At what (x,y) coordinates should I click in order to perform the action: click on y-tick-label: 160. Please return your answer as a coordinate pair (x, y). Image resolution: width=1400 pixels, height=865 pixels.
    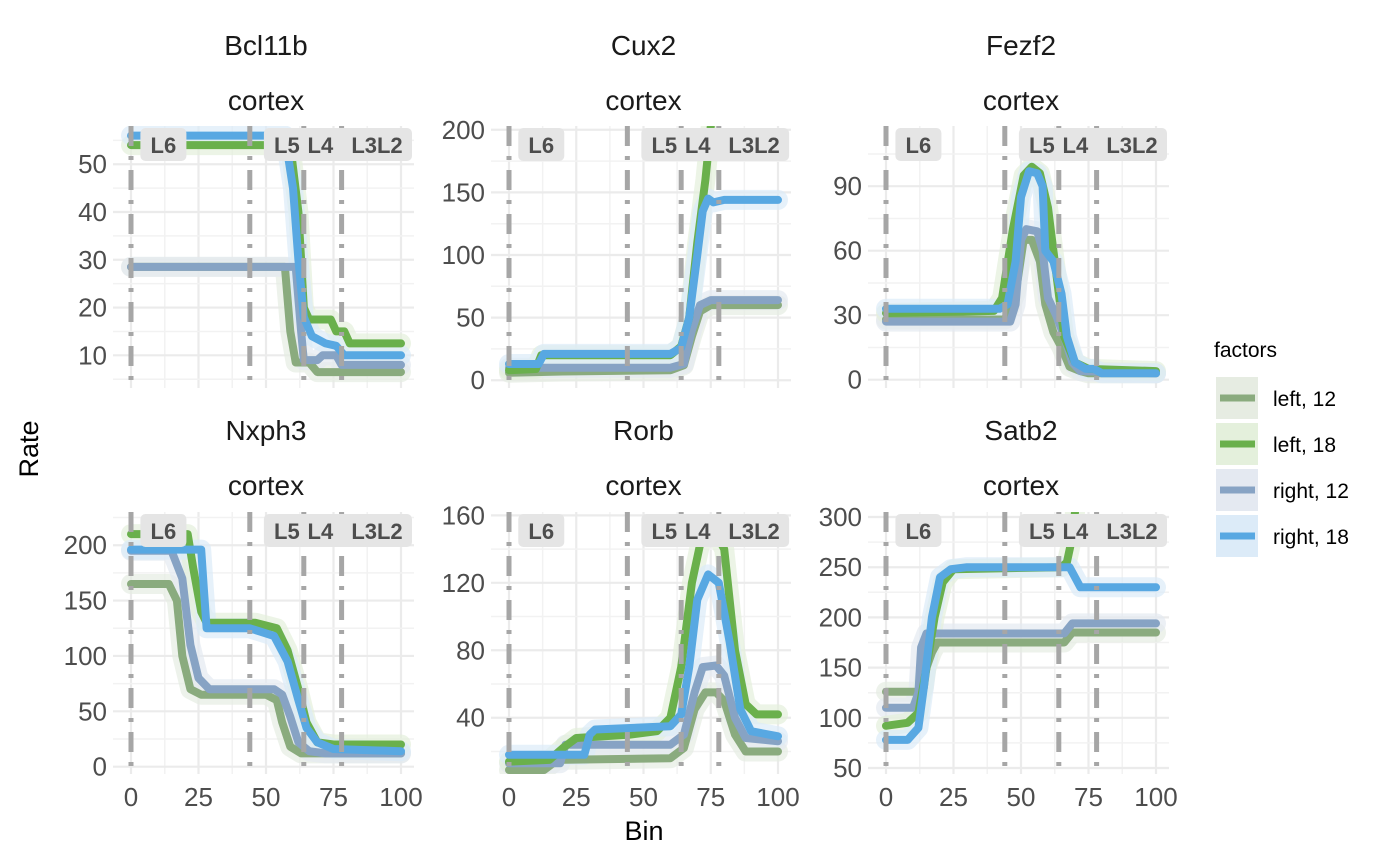
    Looking at the image, I should click on (463, 515).